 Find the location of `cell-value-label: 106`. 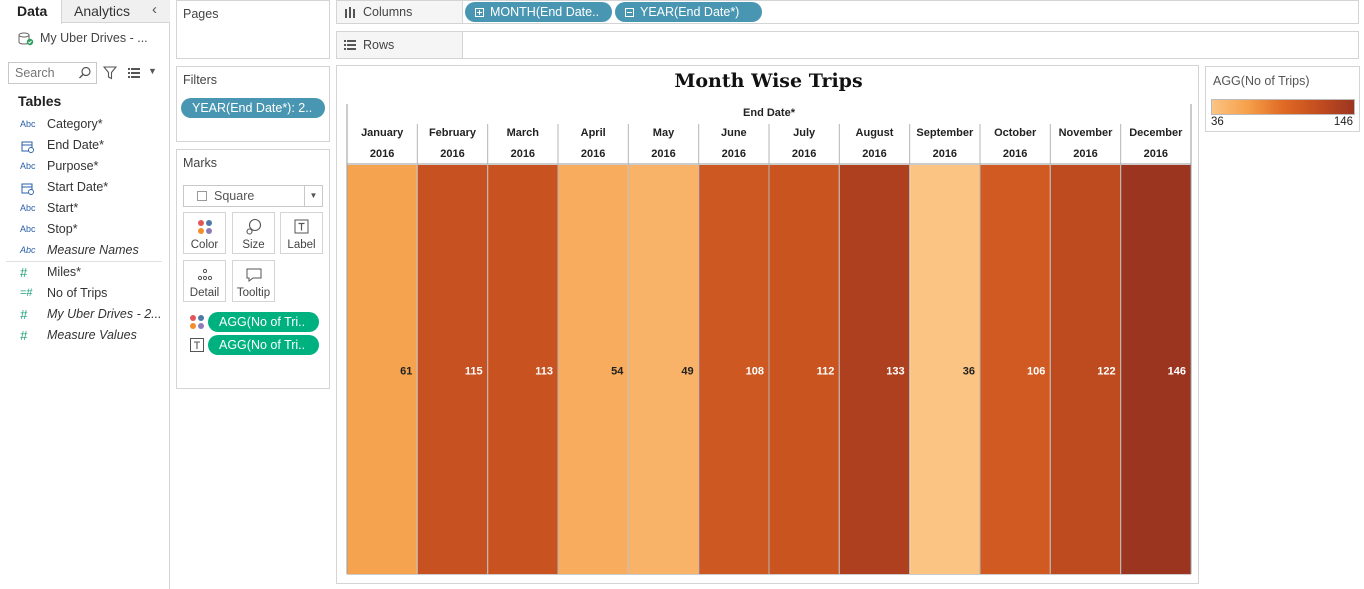

cell-value-label: 106 is located at coordinates (1036, 372).